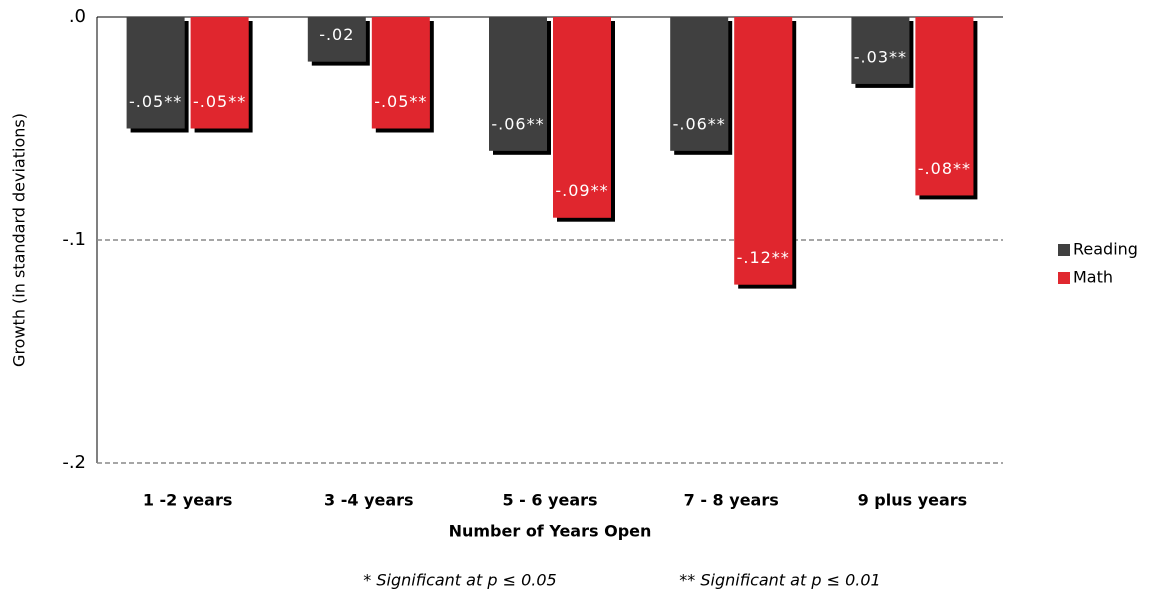 The width and height of the screenshot is (1164, 599). Describe the element at coordinates (549, 500) in the screenshot. I see `x-tick-label: 5 - 6 years` at that location.